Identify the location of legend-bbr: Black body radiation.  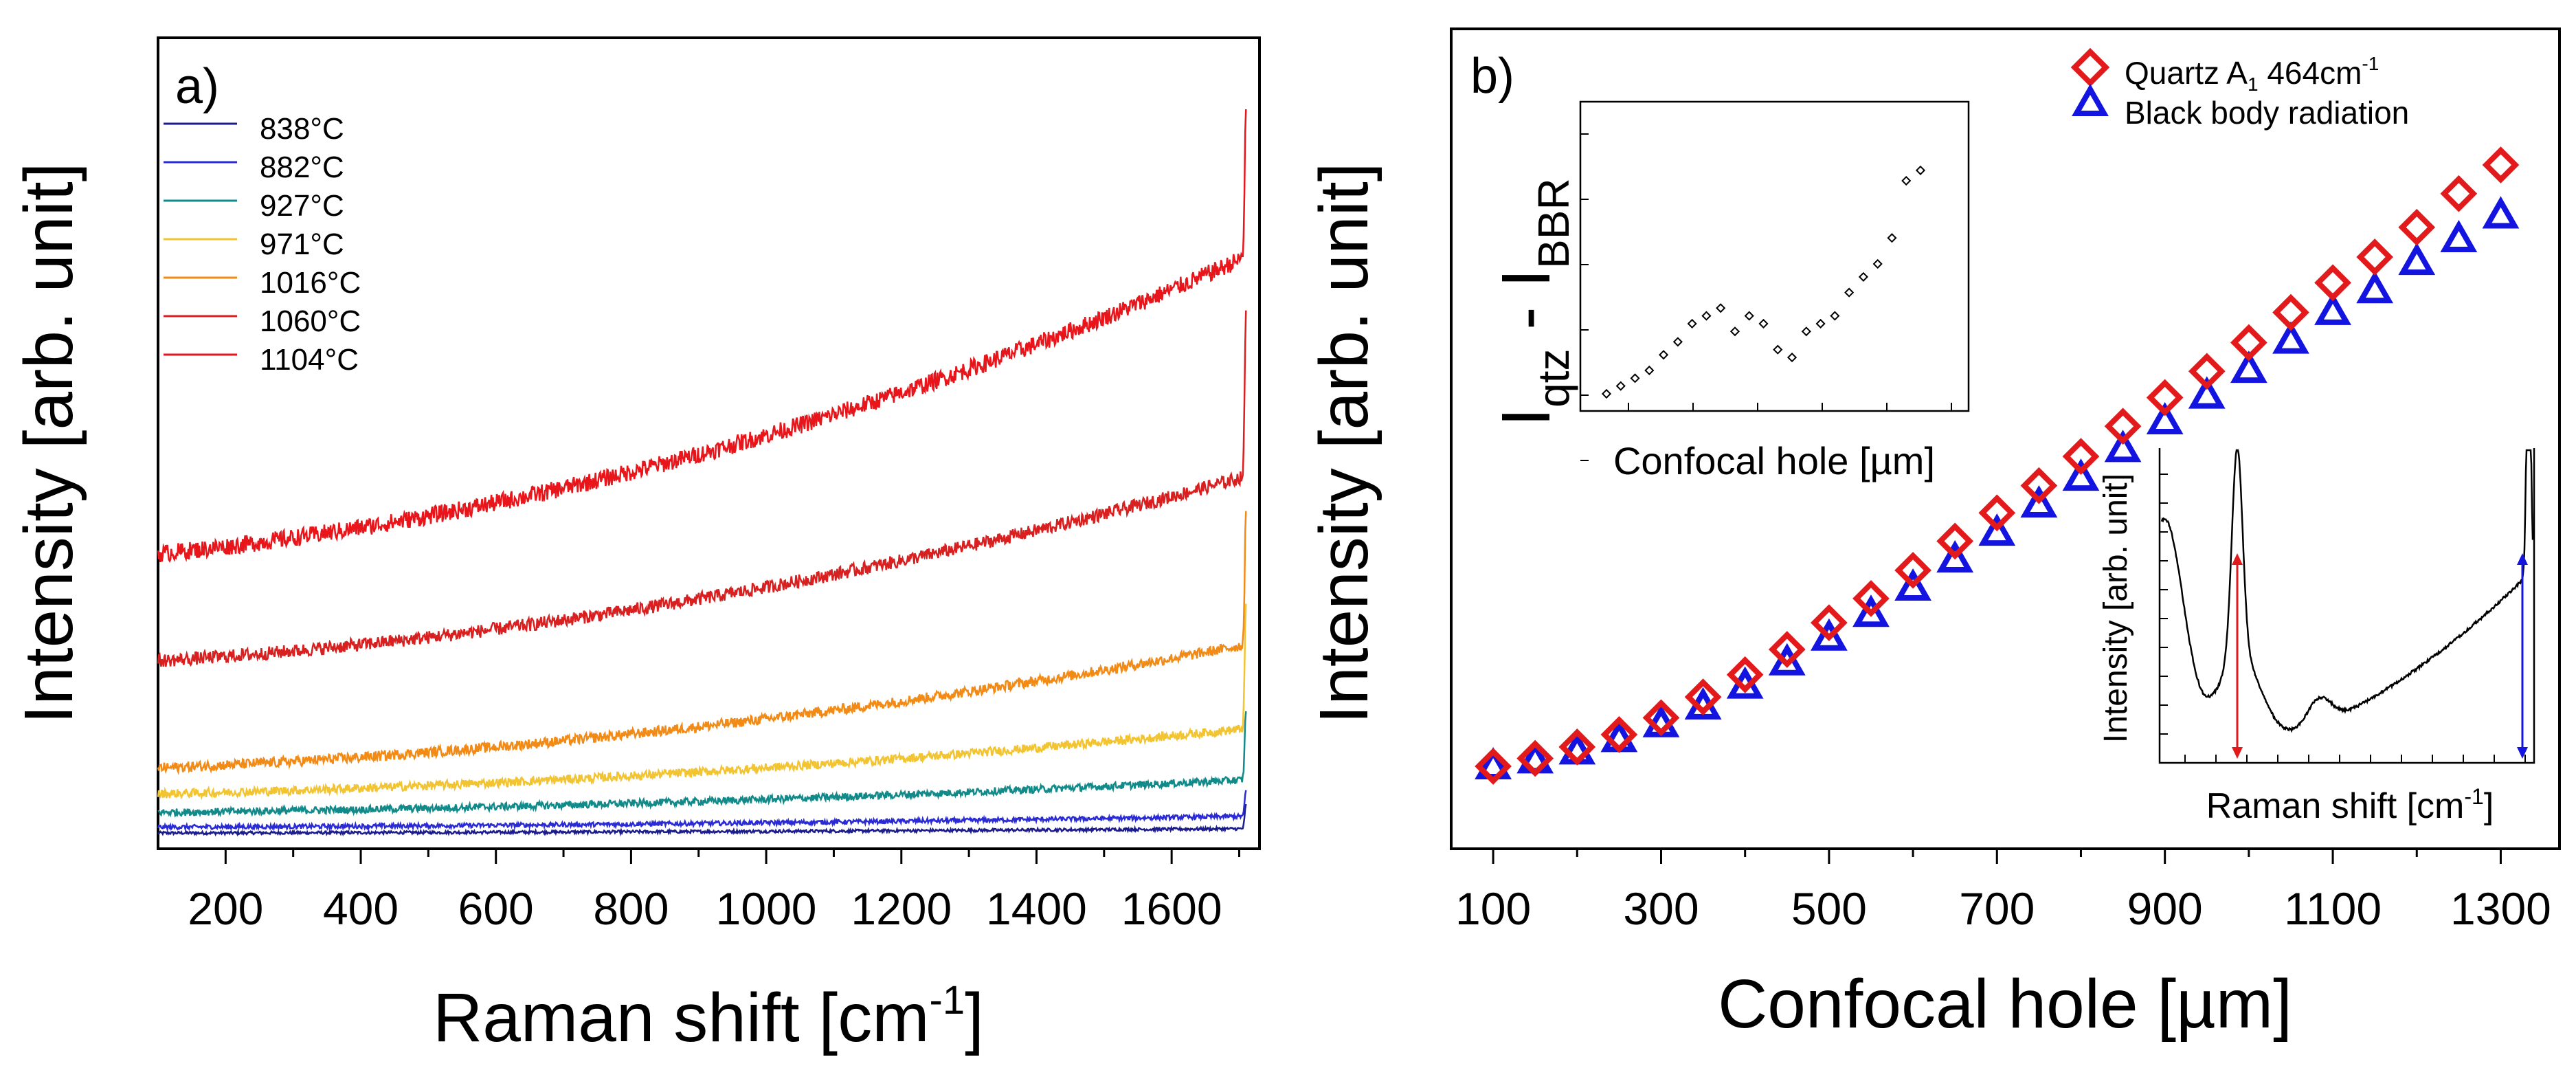
(2267, 113).